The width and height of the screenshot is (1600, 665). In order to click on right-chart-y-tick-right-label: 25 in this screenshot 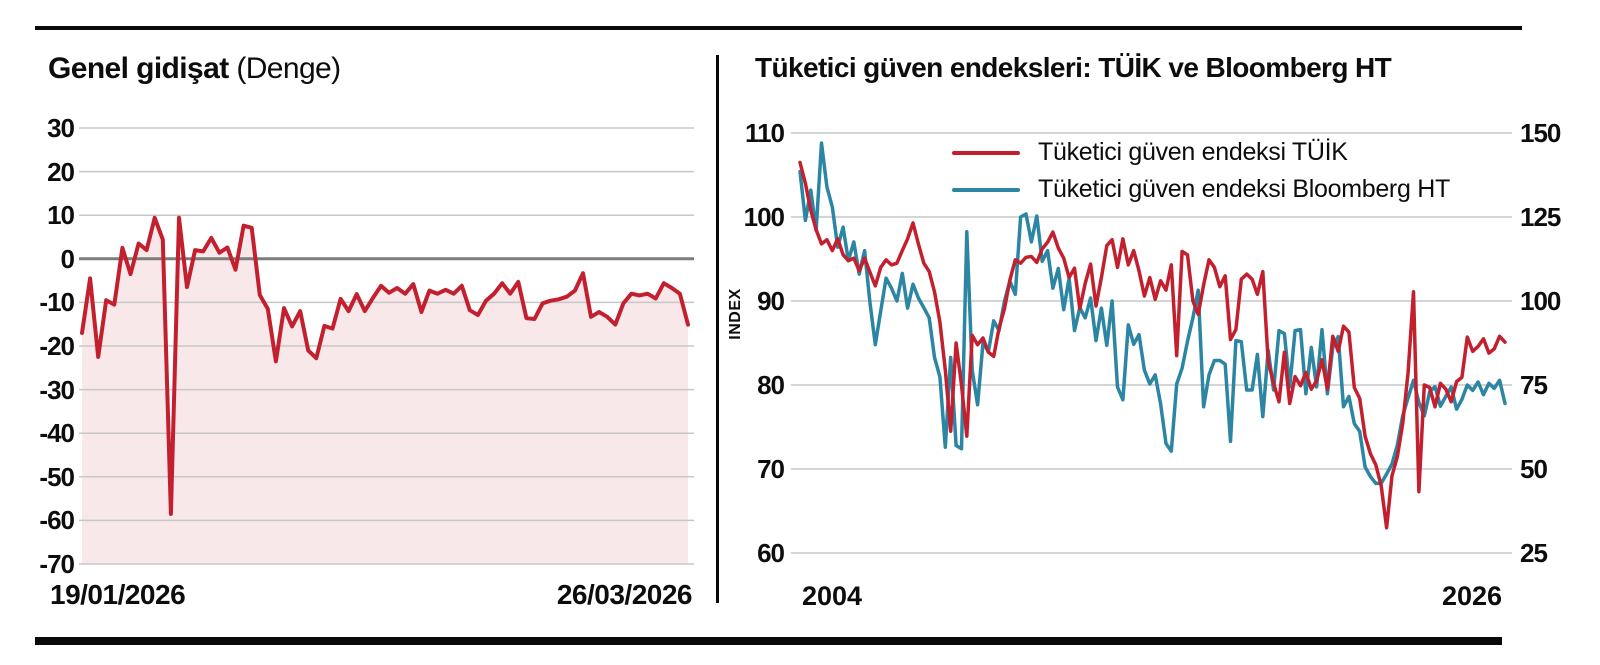, I will do `click(1534, 553)`.